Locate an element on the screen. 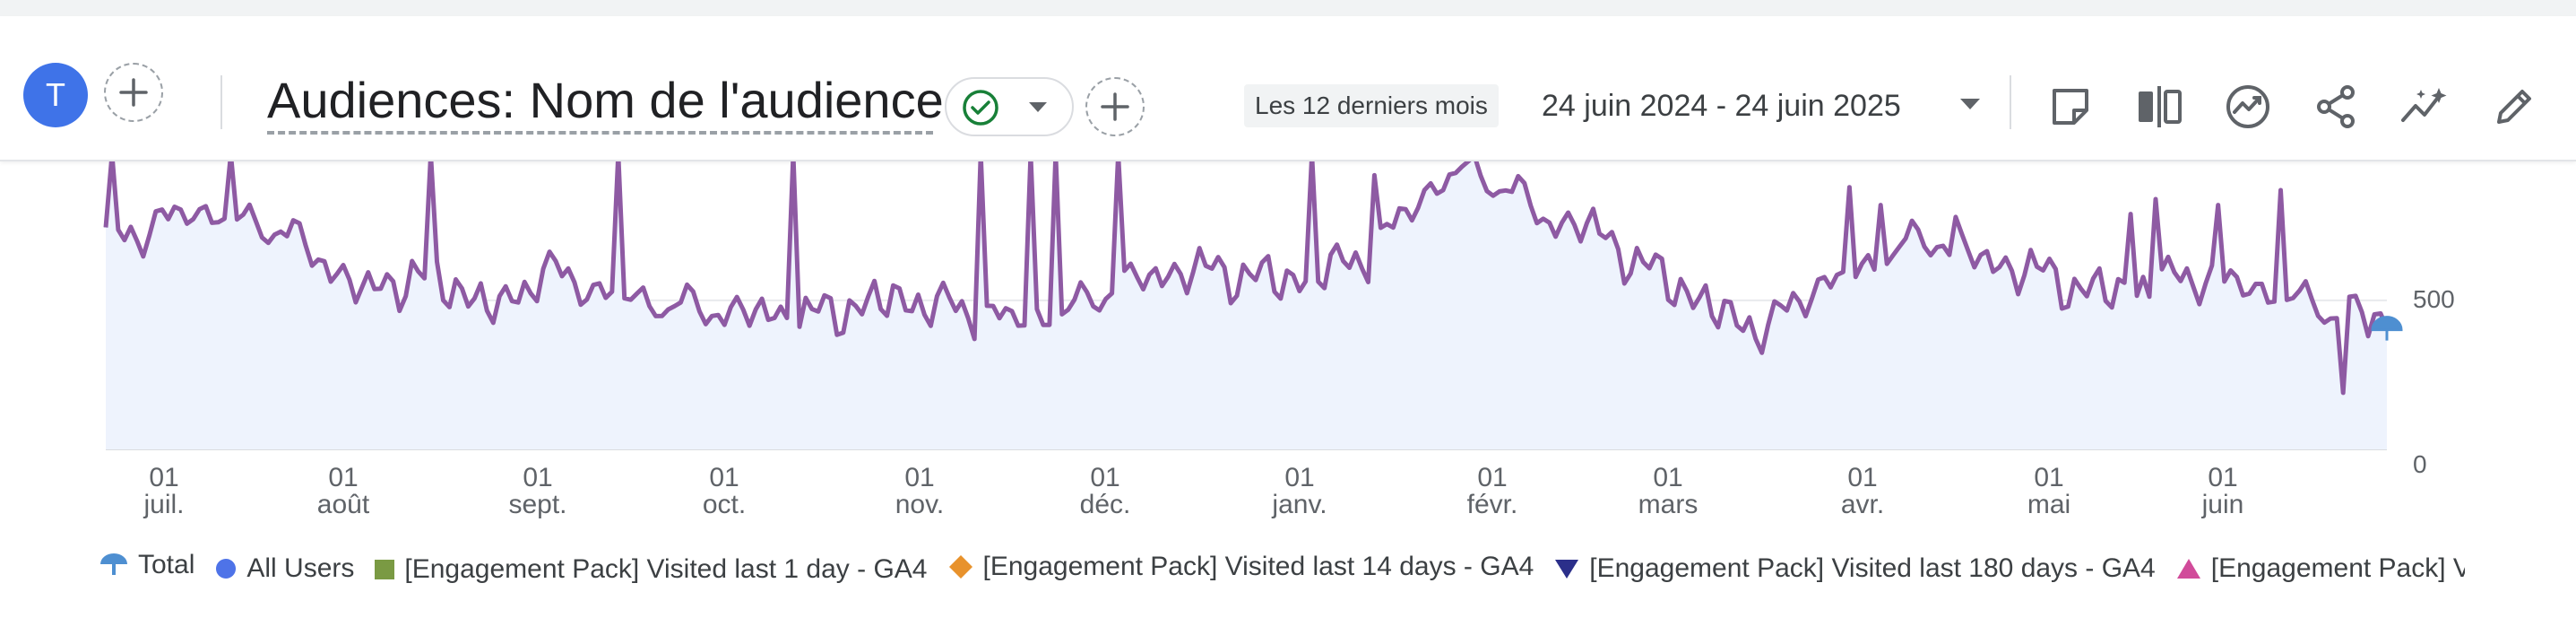 Image resolution: width=2576 pixels, height=618 pixels. x-tick-month-label: avr. is located at coordinates (1862, 504).